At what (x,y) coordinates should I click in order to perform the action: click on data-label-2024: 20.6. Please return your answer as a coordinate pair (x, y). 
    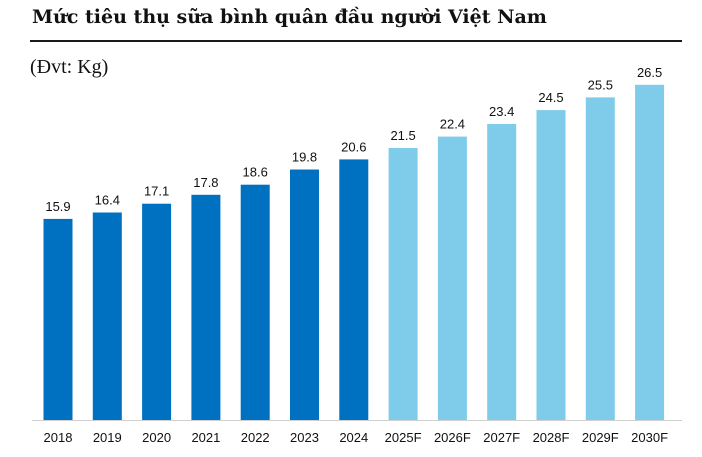
    Looking at the image, I should click on (353, 146).